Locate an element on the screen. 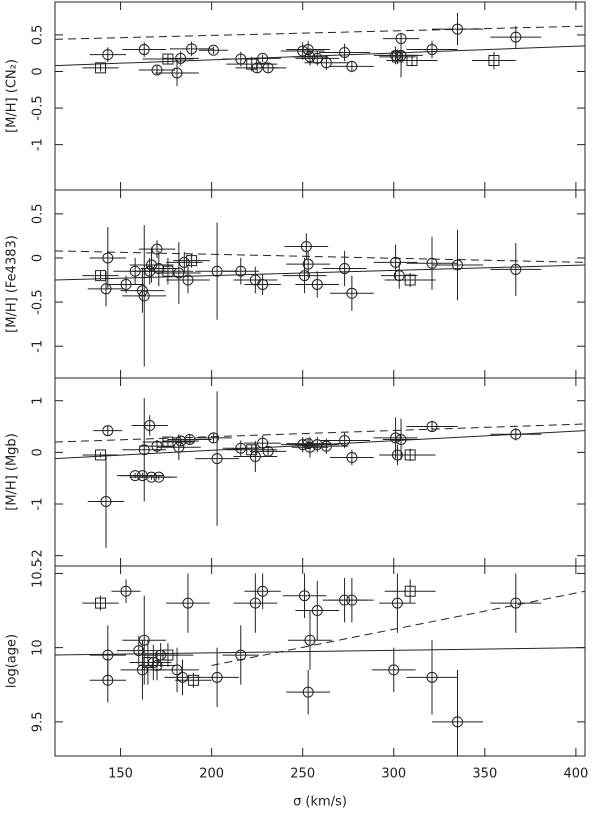 The width and height of the screenshot is (597, 820). y-tick-label: 10 is located at coordinates (38, 647).